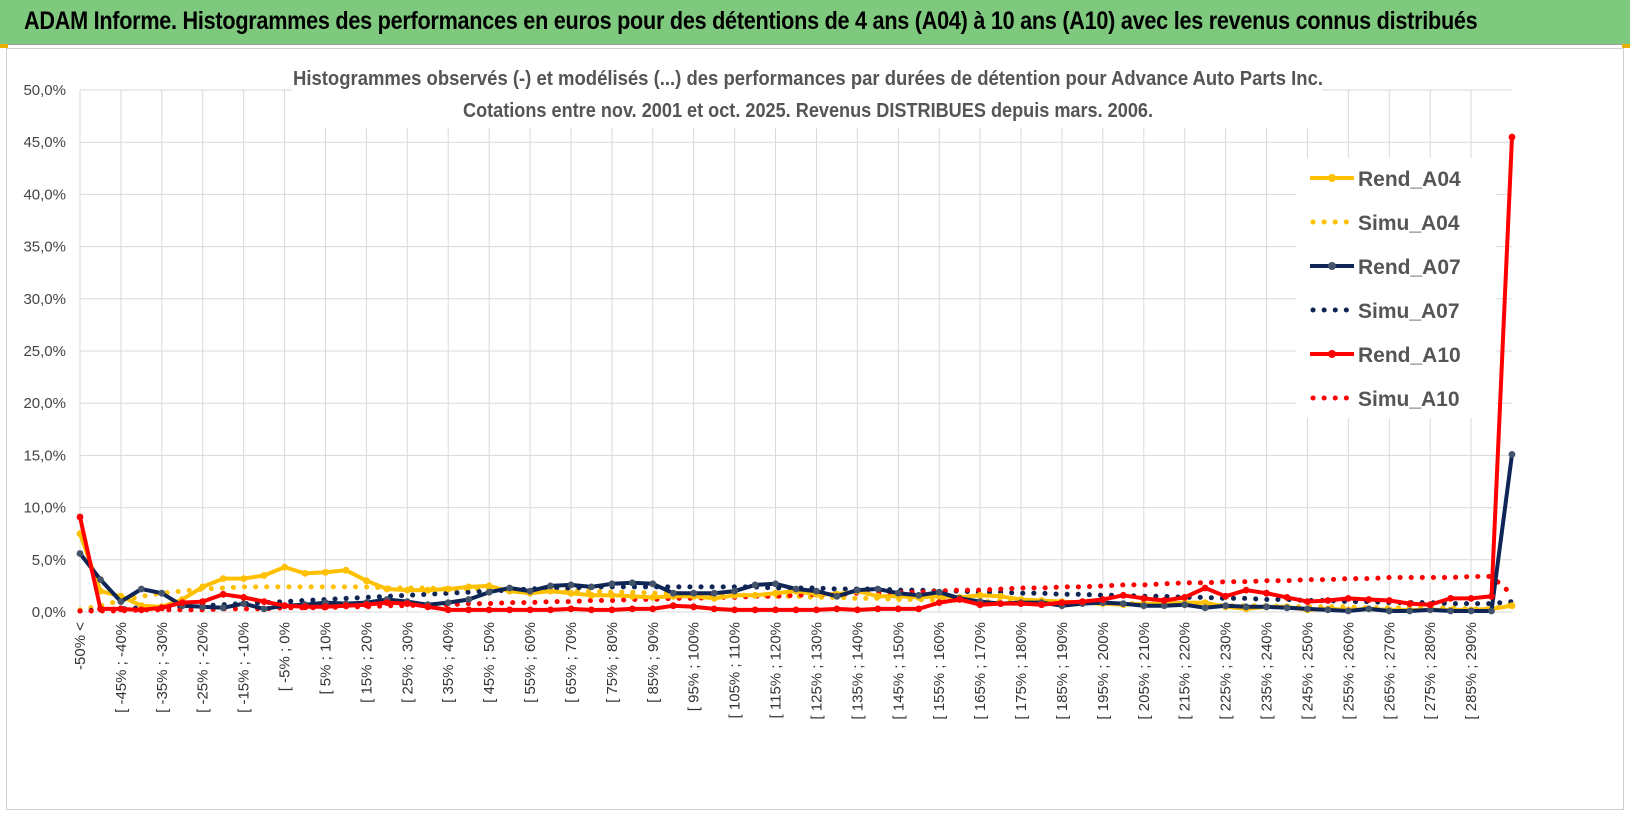 This screenshot has width=1630, height=815. What do you see at coordinates (857, 671) in the screenshot?
I see `x-tick-label: [ 135% ; 140%` at bounding box center [857, 671].